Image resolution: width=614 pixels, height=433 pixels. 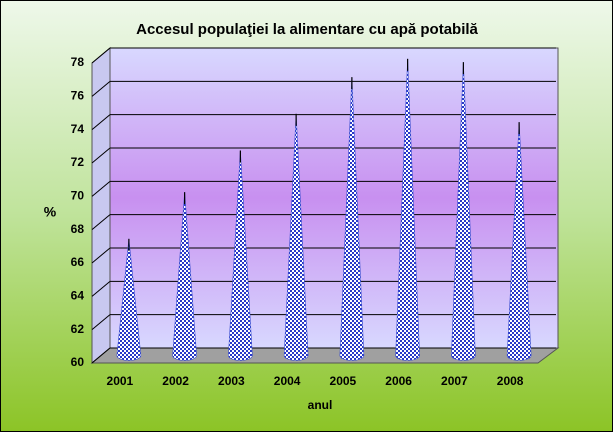 What do you see at coordinates (78, 62) in the screenshot?
I see `y-tick-label: 78` at bounding box center [78, 62].